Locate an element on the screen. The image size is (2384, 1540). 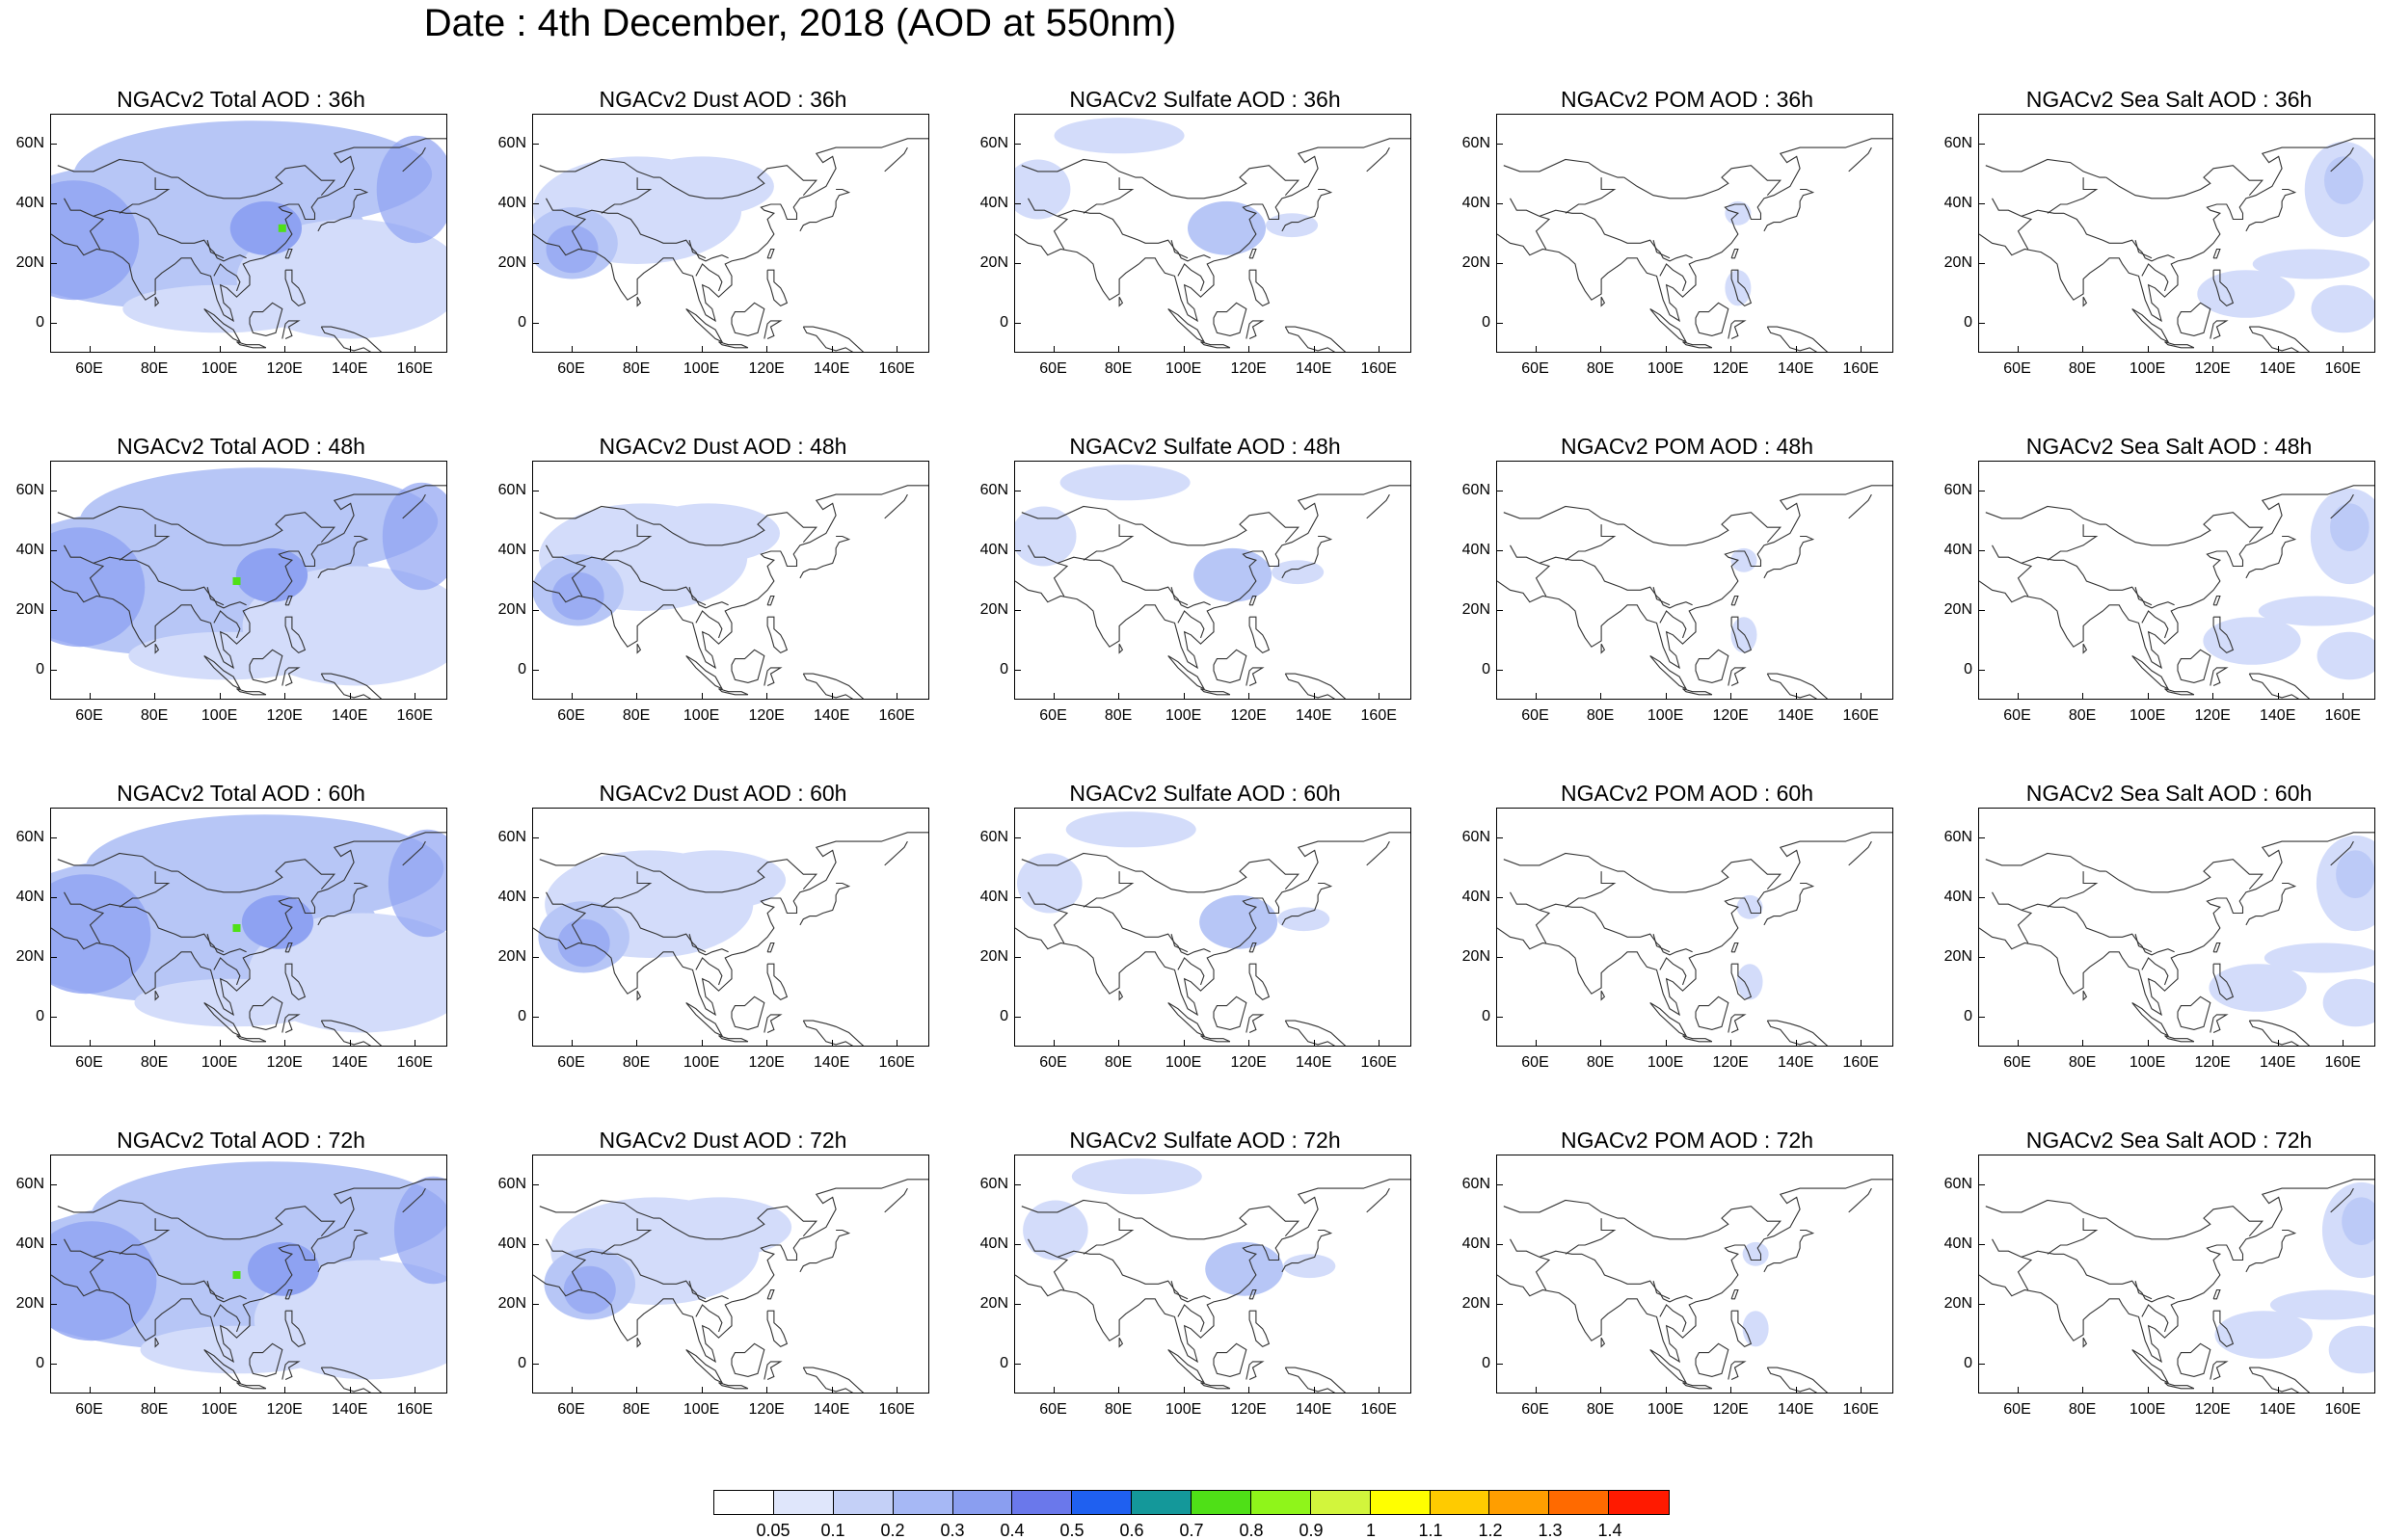
lon-tick-label: 120E is located at coordinates (1248, 1062).